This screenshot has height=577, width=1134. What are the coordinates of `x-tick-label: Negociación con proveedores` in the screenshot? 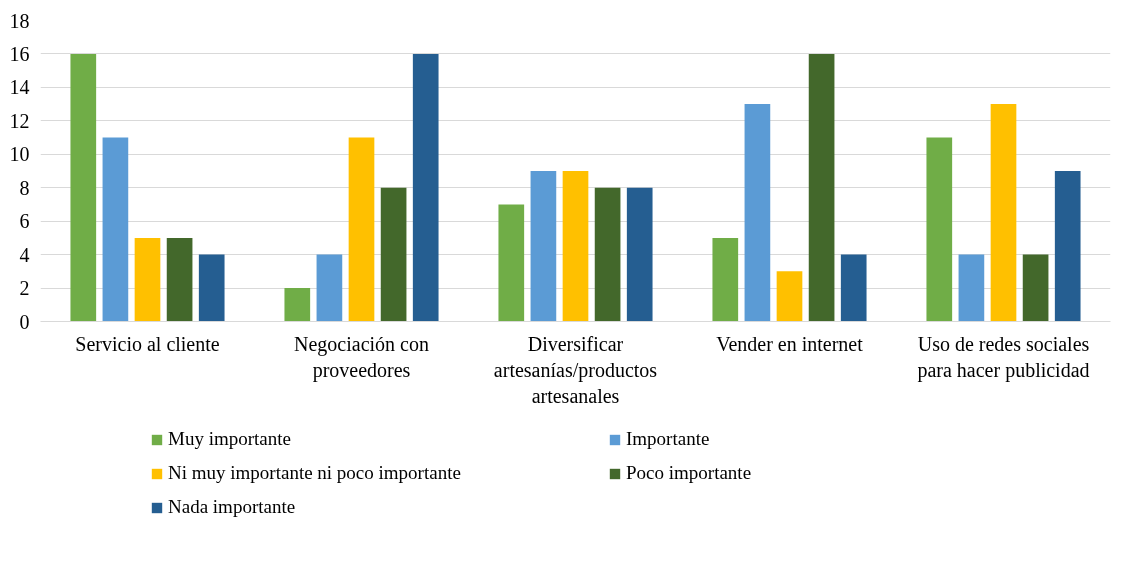 It's located at (361, 357).